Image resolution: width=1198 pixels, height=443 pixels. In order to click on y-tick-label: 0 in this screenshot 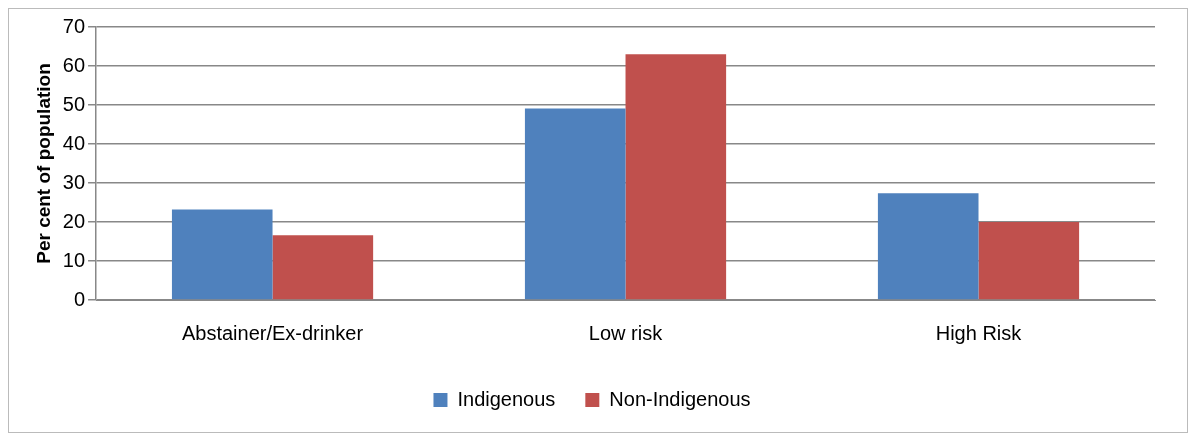, I will do `click(79, 298)`.